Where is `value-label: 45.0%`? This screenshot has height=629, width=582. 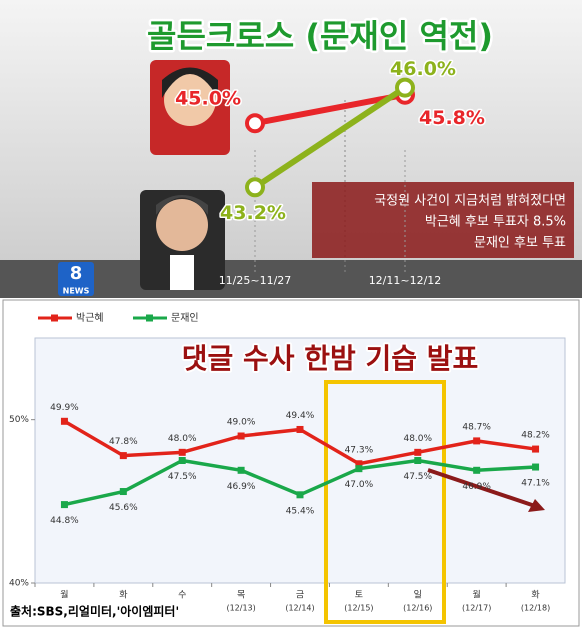 value-label: 45.0% is located at coordinates (208, 99).